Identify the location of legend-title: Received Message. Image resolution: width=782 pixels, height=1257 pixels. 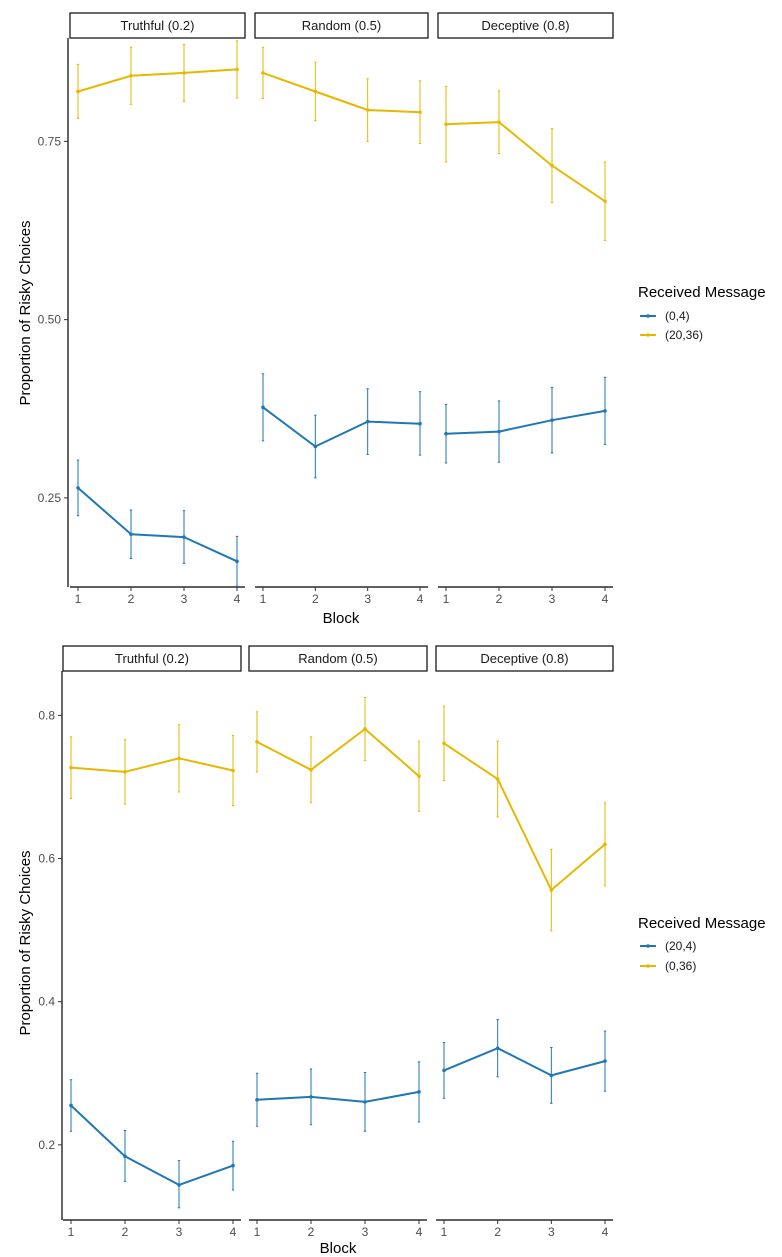
(702, 292).